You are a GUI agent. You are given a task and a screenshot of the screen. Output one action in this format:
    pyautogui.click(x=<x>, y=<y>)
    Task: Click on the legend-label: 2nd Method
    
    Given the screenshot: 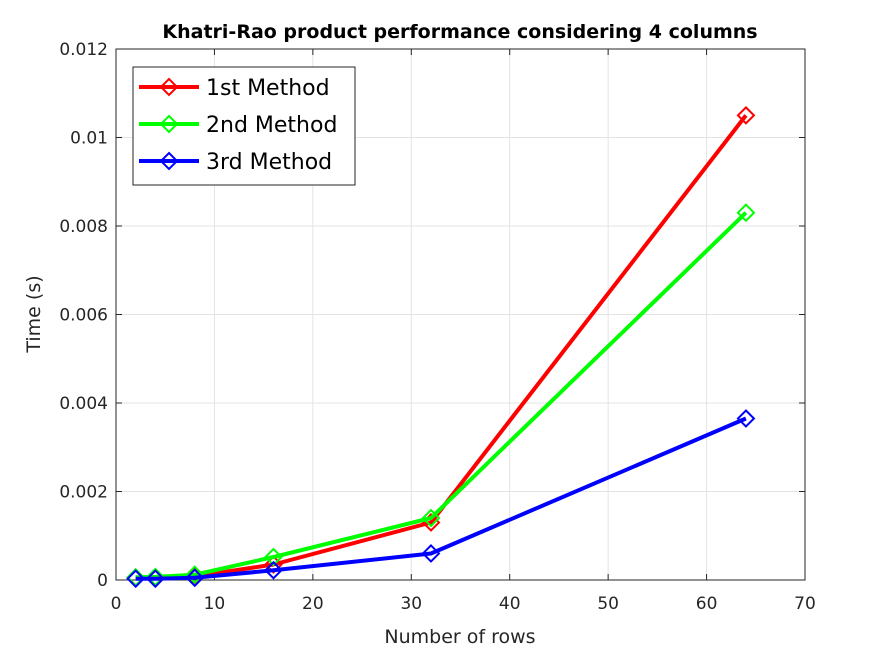 What is the action you would take?
    pyautogui.click(x=271, y=125)
    